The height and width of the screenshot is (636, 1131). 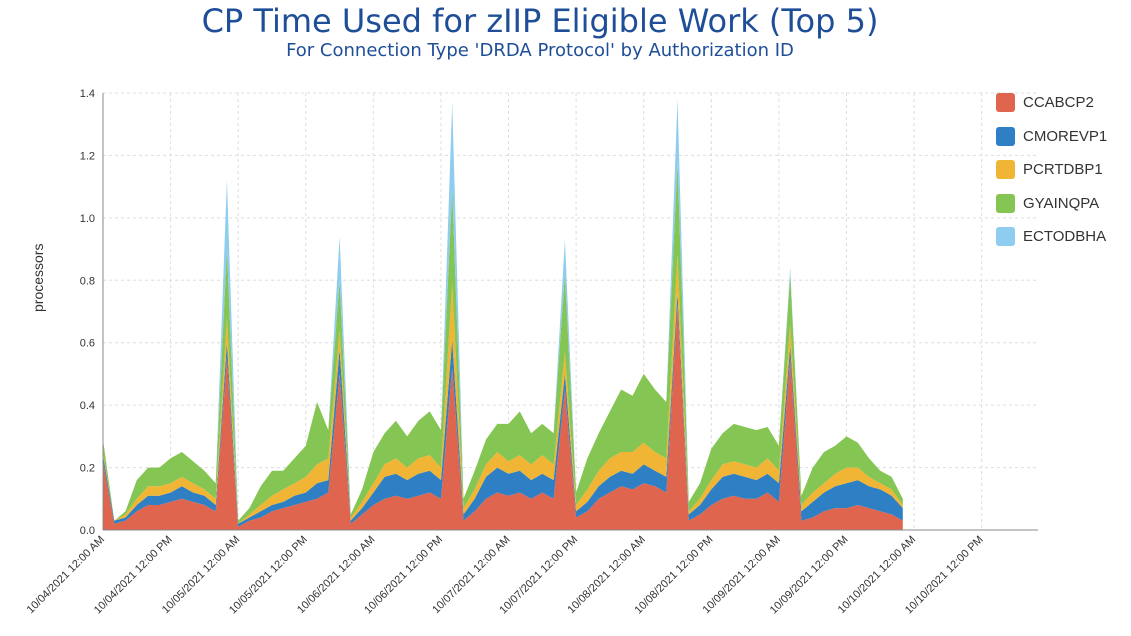 I want to click on y-tick-label: 0.8, so click(x=87, y=281).